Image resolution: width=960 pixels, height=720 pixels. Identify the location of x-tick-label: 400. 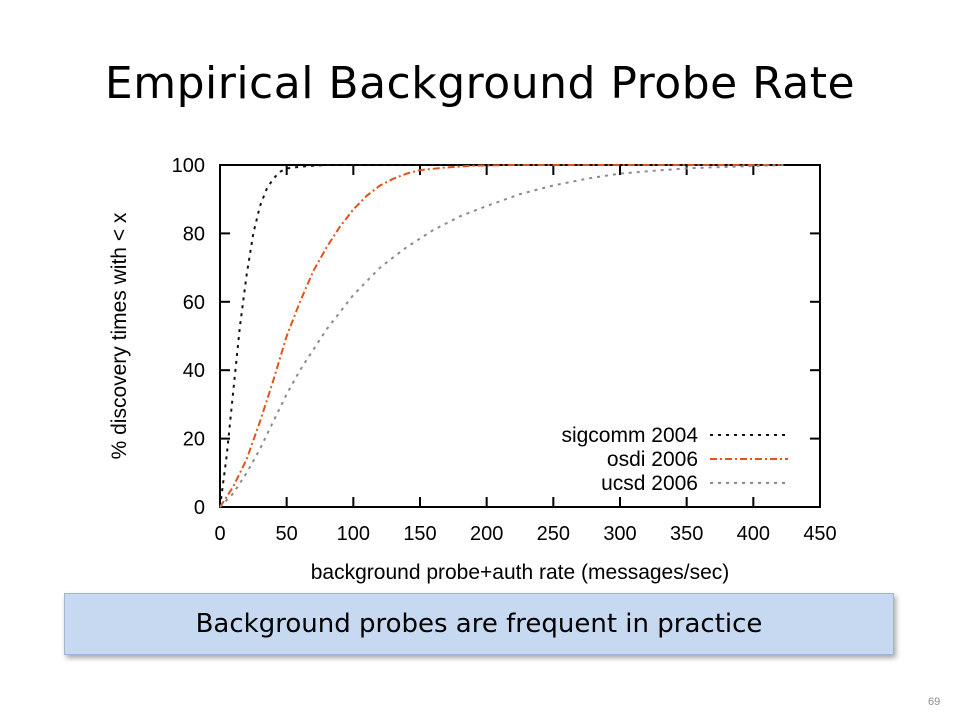
(753, 534).